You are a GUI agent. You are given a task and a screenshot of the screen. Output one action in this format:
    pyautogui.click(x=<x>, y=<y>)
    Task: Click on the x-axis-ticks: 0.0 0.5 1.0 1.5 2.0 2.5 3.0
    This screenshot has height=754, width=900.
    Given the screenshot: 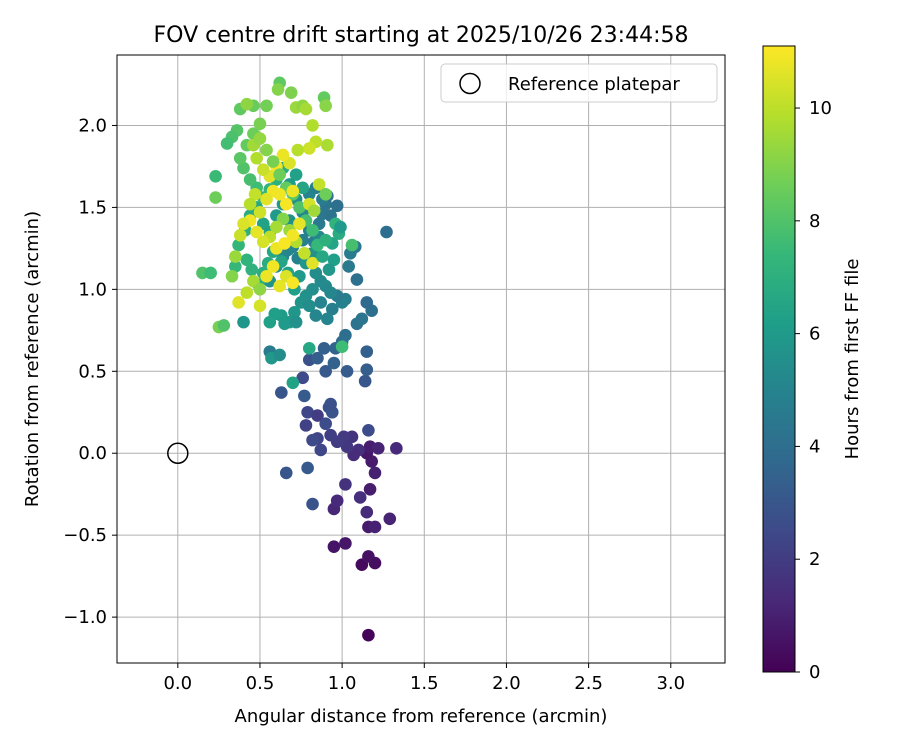 What is the action you would take?
    pyautogui.click(x=424, y=678)
    